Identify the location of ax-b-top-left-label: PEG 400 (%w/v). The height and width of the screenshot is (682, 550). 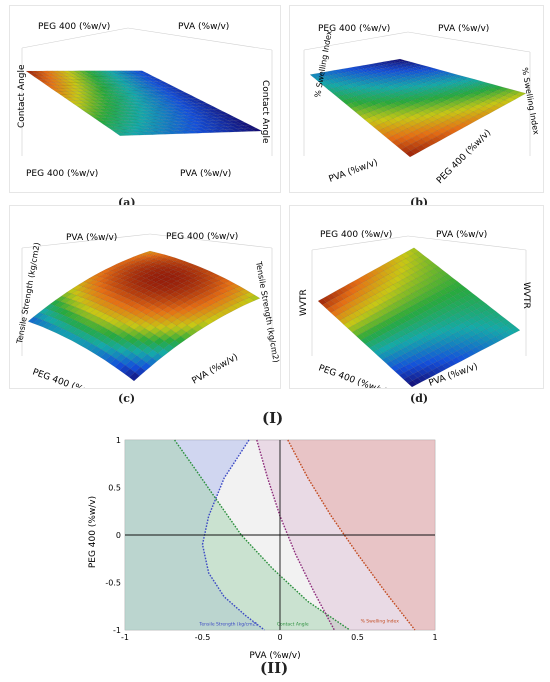
(354, 29).